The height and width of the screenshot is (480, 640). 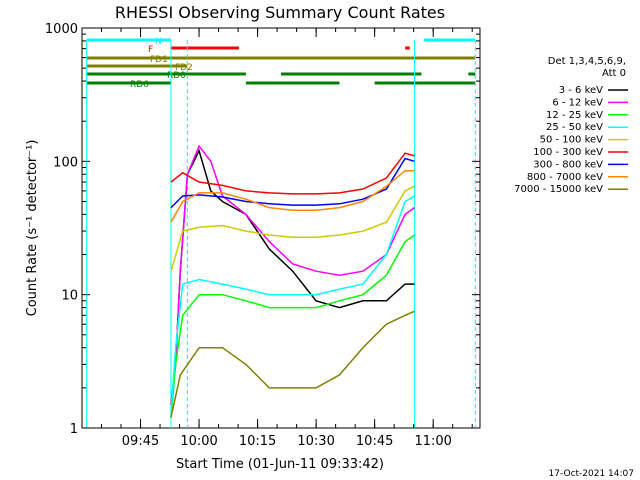 What do you see at coordinates (280, 12) in the screenshot?
I see `chart-title: RHESSI Observing Summary Count Rates` at bounding box center [280, 12].